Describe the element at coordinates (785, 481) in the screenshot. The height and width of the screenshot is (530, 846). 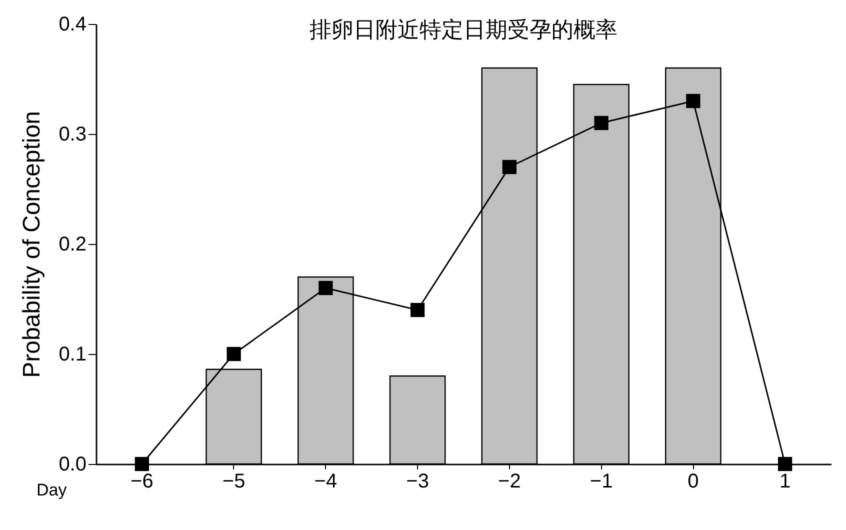
I see `x-tick-label: 1` at that location.